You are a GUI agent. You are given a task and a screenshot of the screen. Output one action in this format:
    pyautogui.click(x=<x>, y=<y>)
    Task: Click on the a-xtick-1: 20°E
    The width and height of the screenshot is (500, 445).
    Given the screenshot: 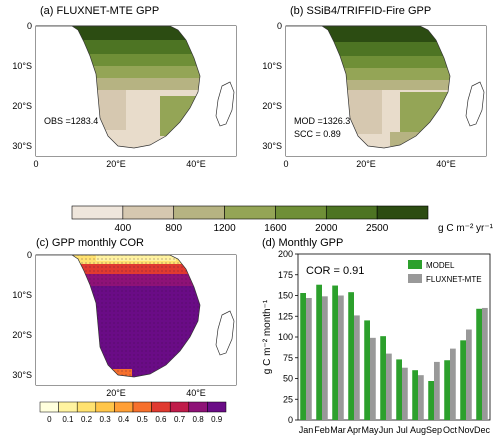 What is the action you would take?
    pyautogui.click(x=116, y=164)
    